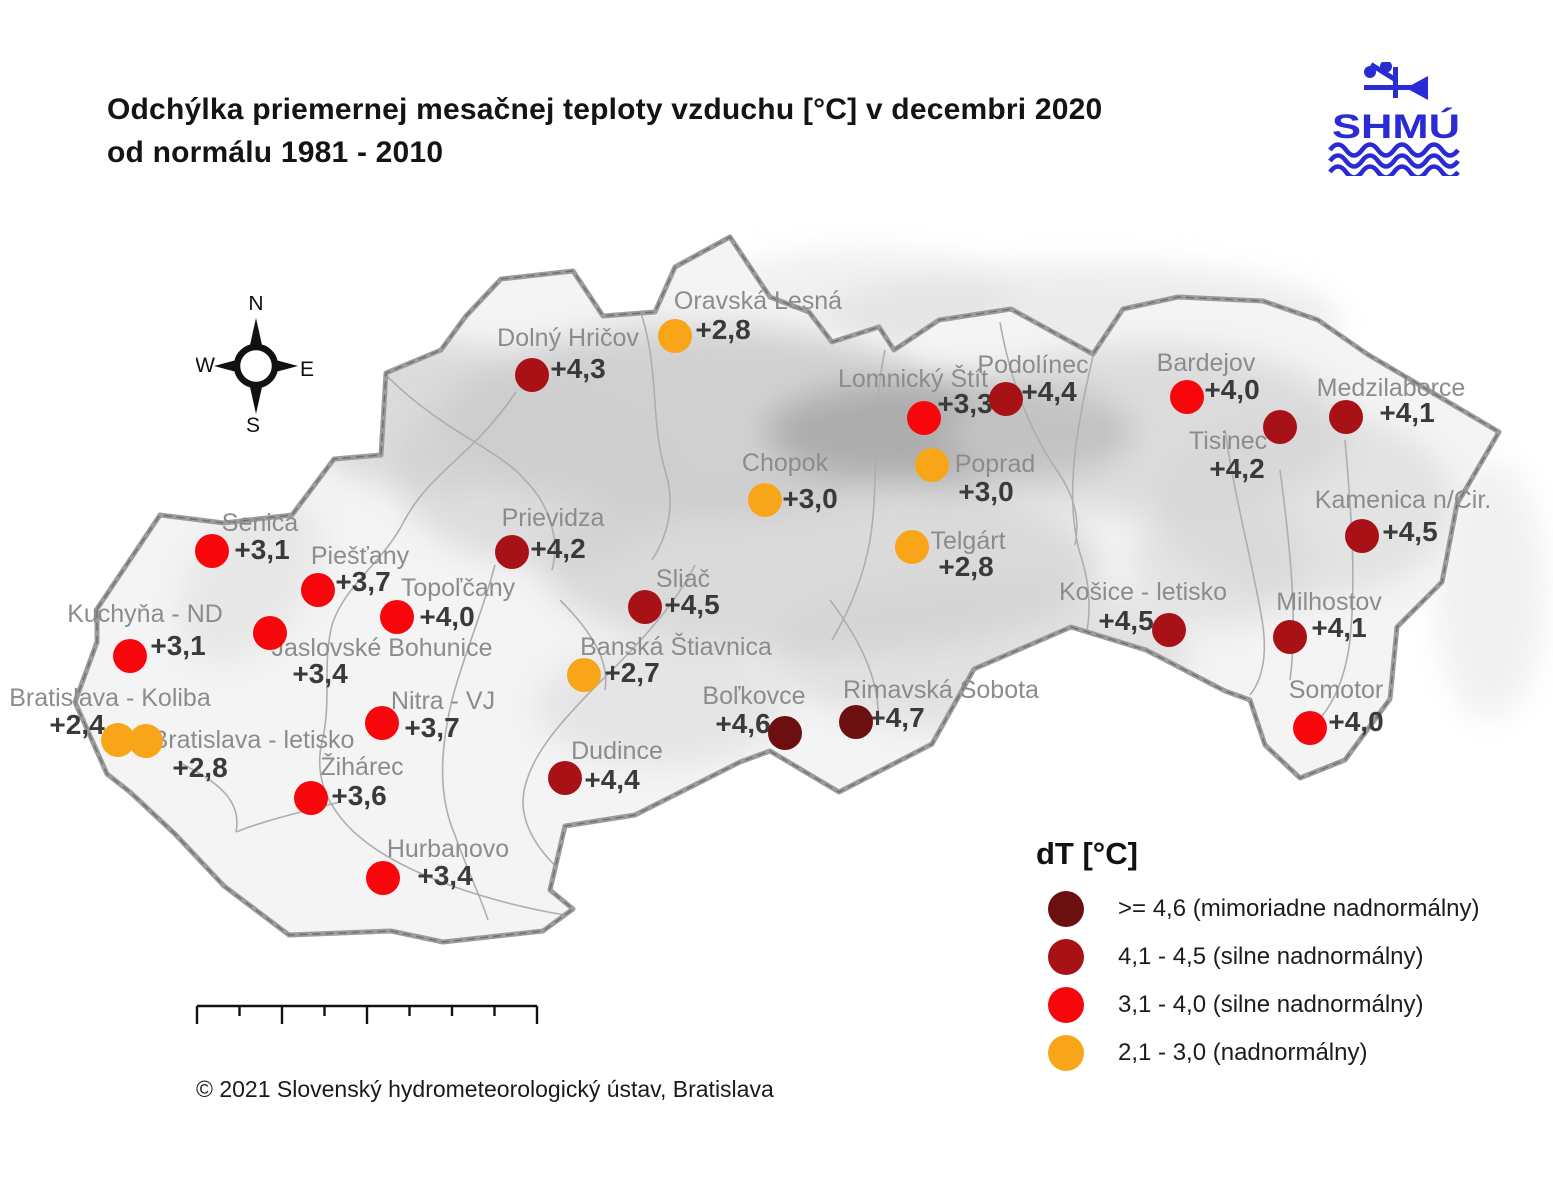 The height and width of the screenshot is (1200, 1553). I want to click on station-value-label: +4,7, so click(897, 717).